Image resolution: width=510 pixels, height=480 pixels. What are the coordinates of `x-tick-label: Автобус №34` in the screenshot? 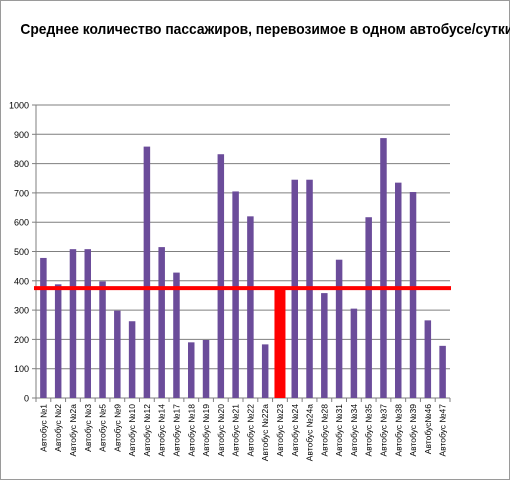 It's located at (354, 430).